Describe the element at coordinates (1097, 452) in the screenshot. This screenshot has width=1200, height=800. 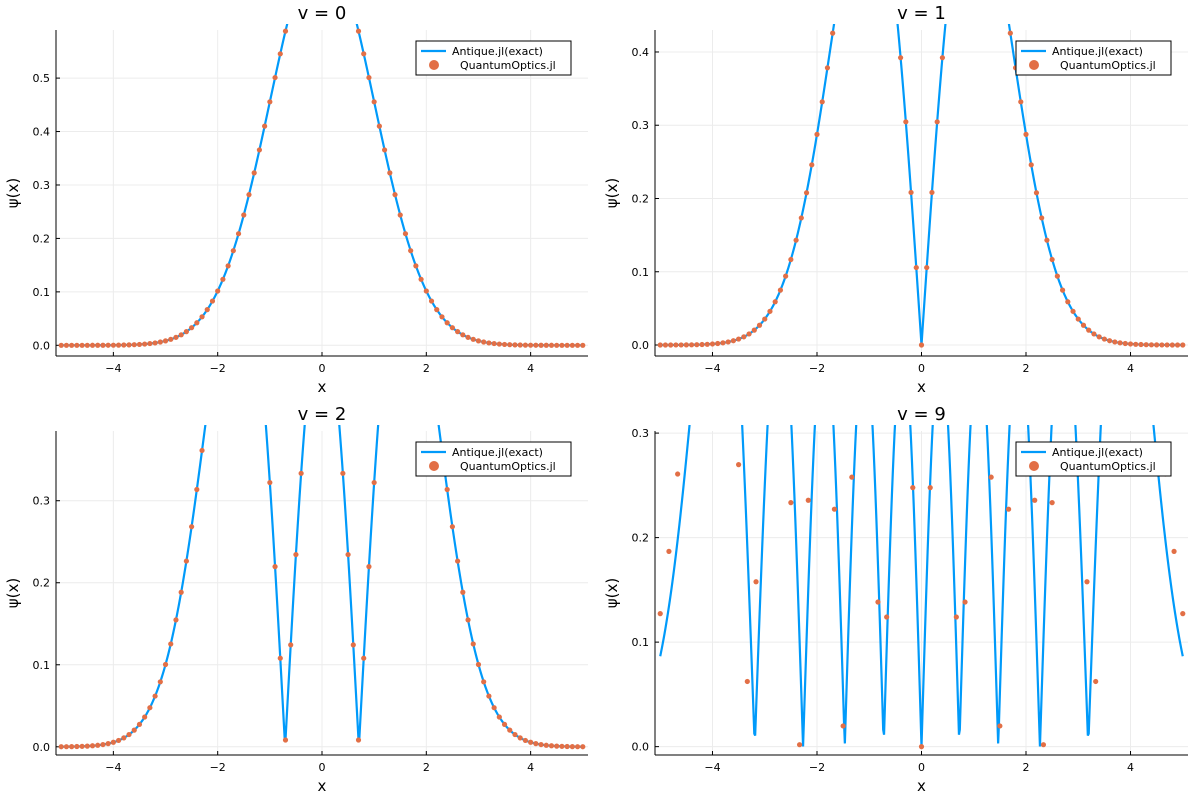
I see `legend-label-exact: Antique.jl(exact)` at that location.